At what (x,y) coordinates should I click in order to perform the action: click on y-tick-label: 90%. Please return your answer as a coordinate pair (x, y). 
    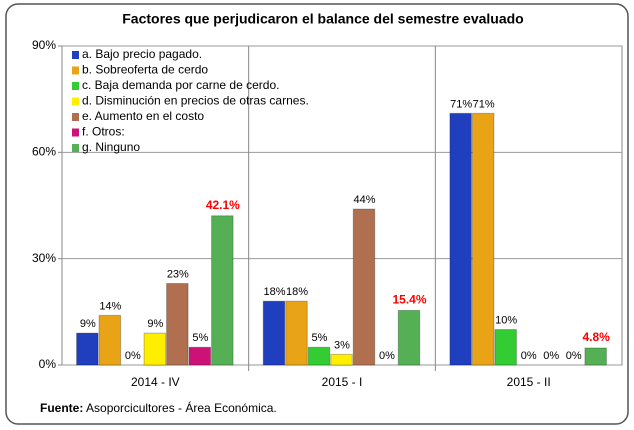
    Looking at the image, I should click on (44, 45).